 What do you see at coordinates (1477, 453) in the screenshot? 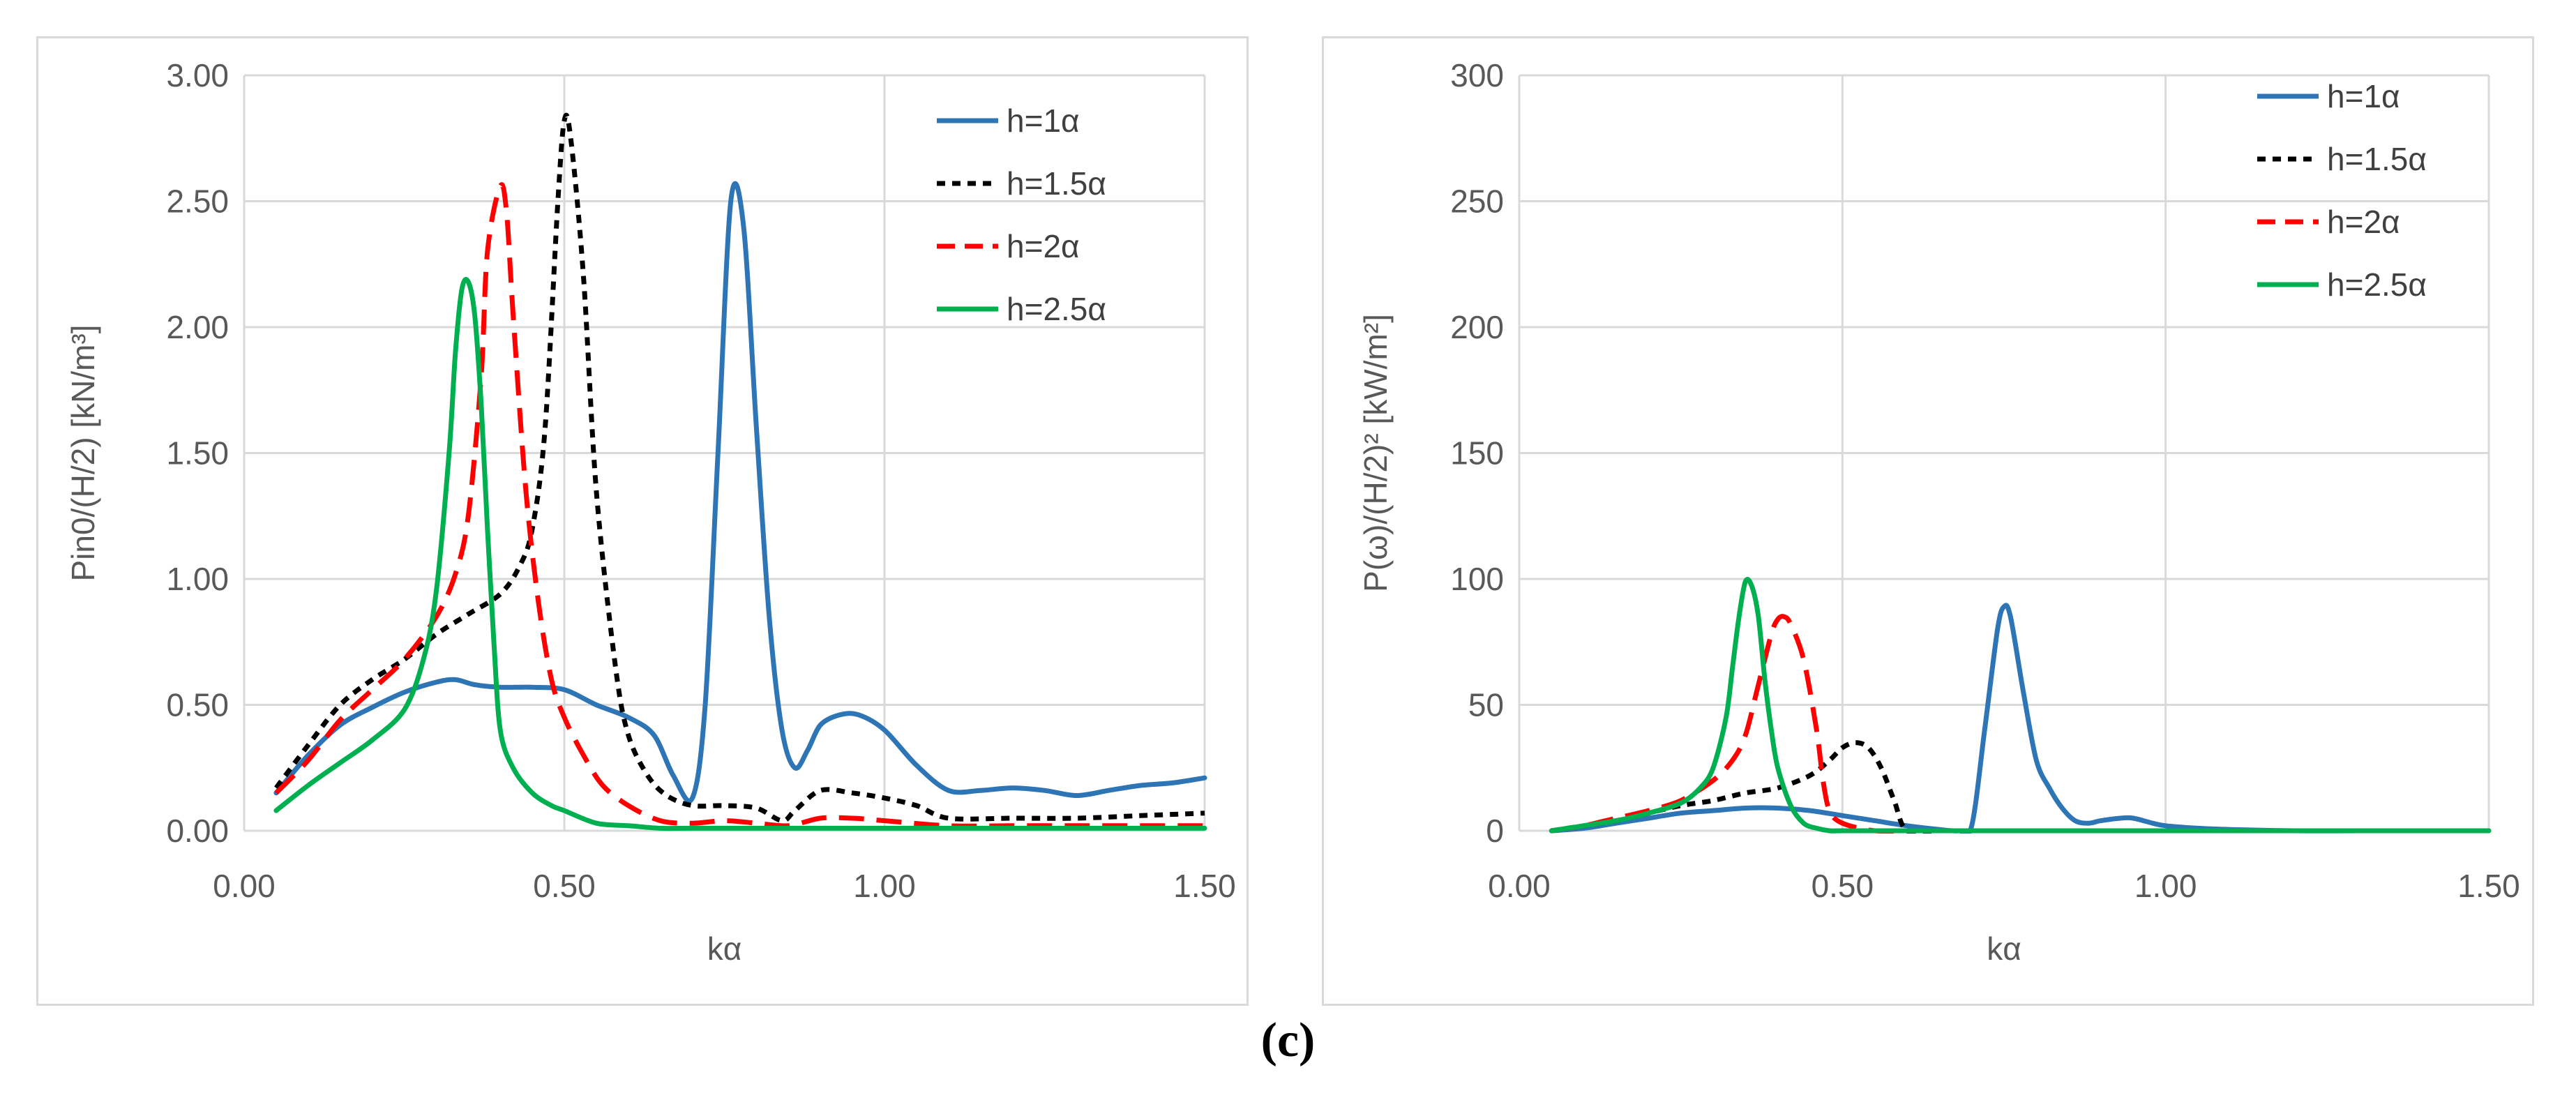
I see `y-tick-label: 150` at bounding box center [1477, 453].